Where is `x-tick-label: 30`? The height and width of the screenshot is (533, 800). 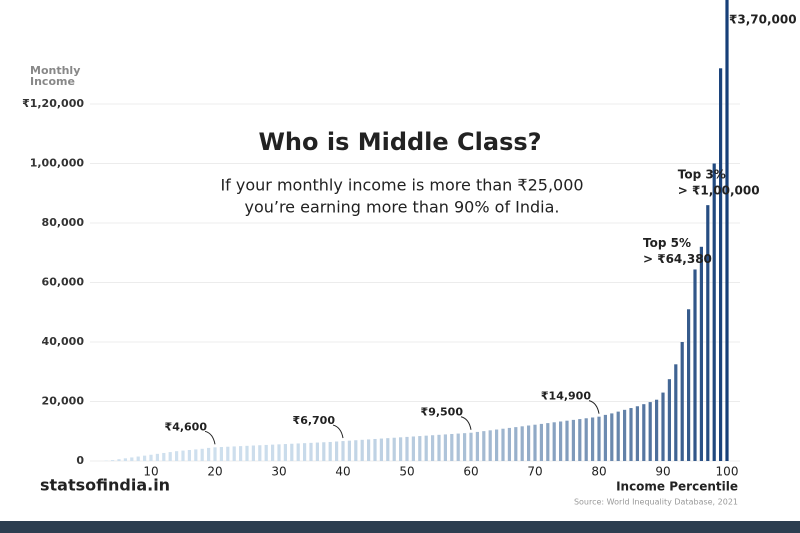 x-tick-label: 30 is located at coordinates (278, 472).